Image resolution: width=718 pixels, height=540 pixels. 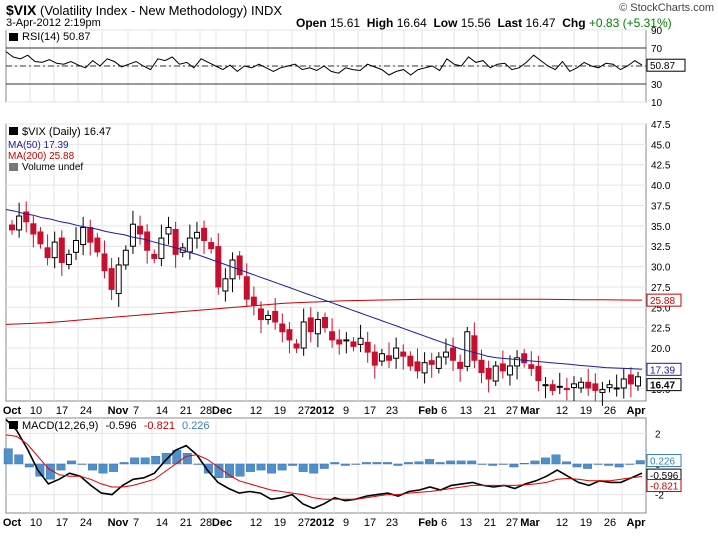 I want to click on ma200-last-value: 25.88, so click(x=662, y=301).